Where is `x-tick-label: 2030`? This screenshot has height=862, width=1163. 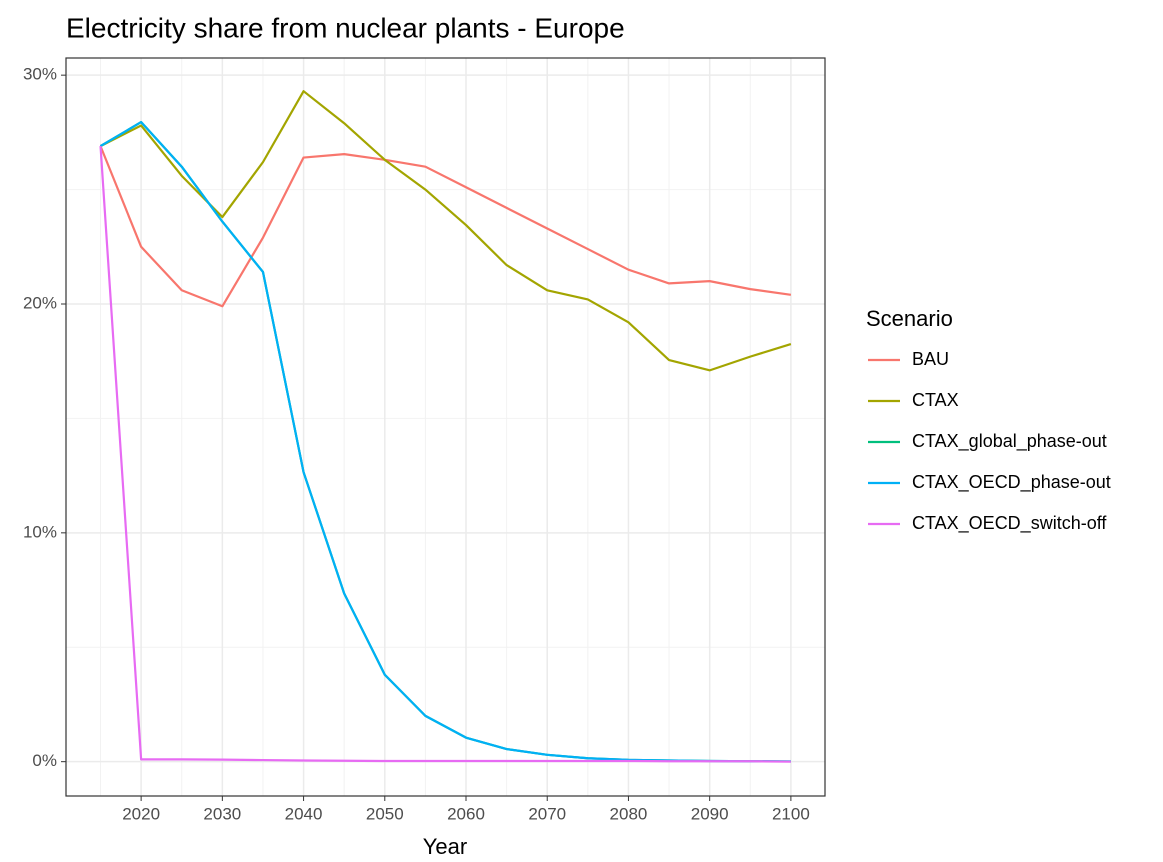 x-tick-label: 2030 is located at coordinates (222, 813).